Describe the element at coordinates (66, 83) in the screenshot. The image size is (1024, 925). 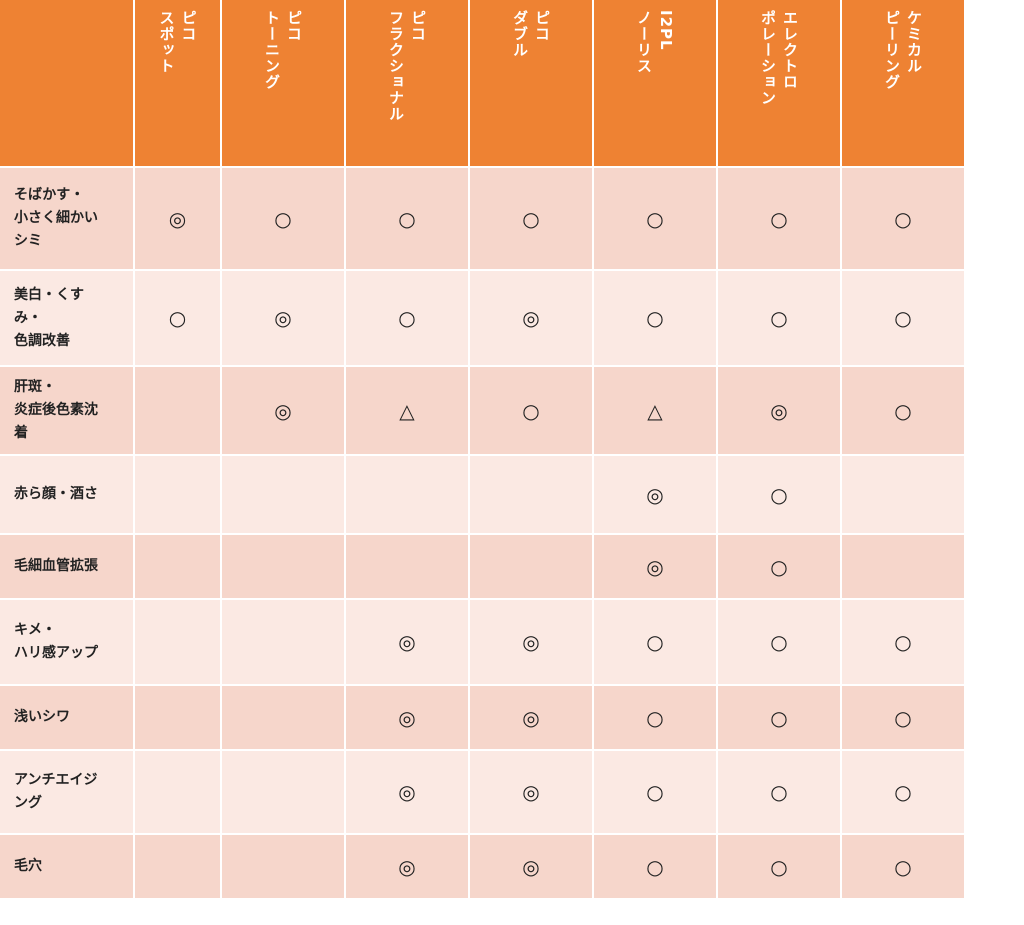
I see `header-corner-cell` at that location.